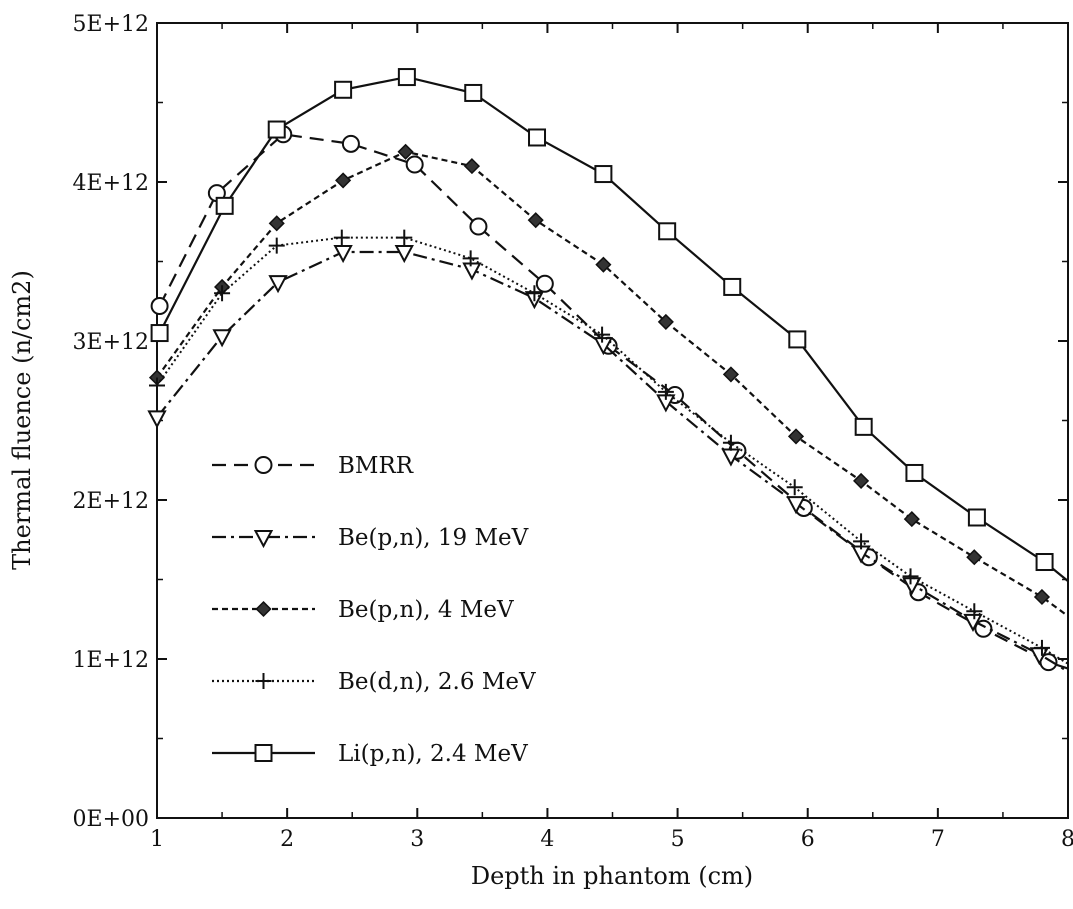 The width and height of the screenshot is (1073, 909). What do you see at coordinates (157, 839) in the screenshot?
I see `x-tick-label: 1` at bounding box center [157, 839].